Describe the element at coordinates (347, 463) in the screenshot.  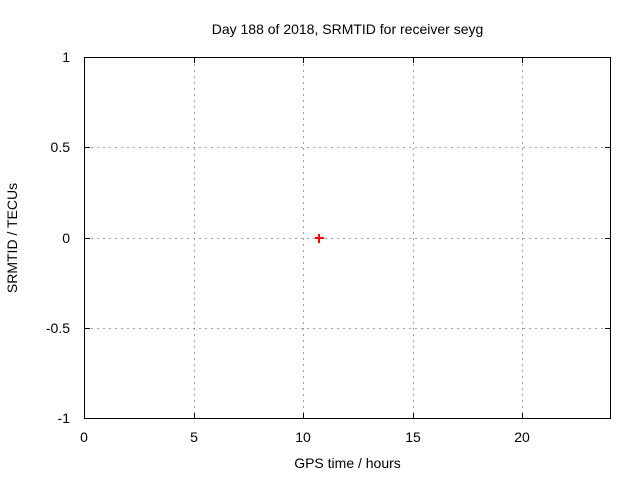
I see `x-axis-label: GPS time / hours` at that location.